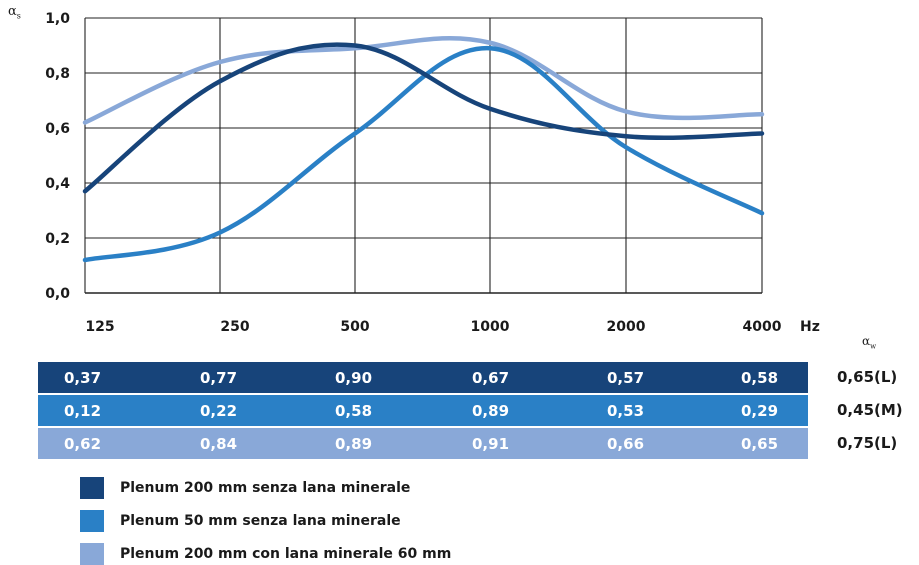 This screenshot has height=565, width=919. I want to click on legend-label: Plenum 50 mm senza lana minerale, so click(260, 521).